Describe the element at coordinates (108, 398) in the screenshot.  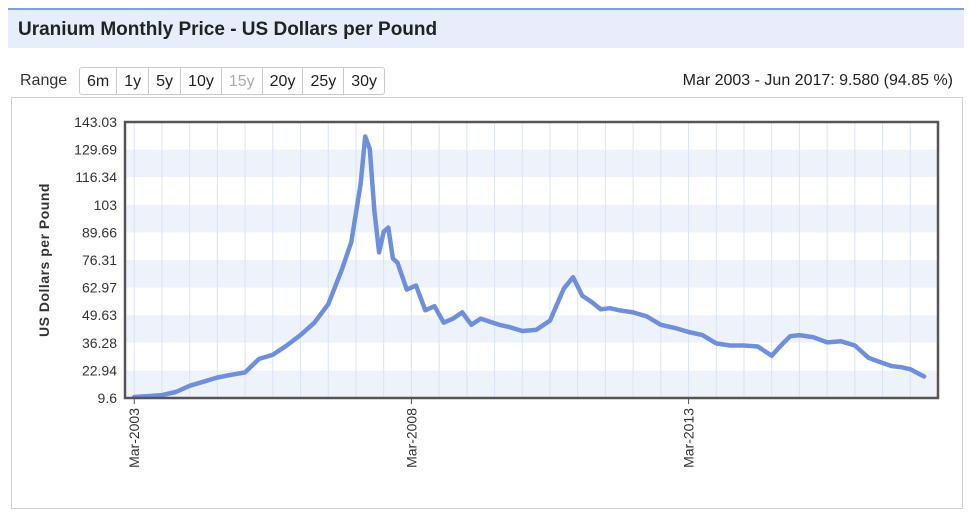
I see `y-tick-label: 9.6` at that location.